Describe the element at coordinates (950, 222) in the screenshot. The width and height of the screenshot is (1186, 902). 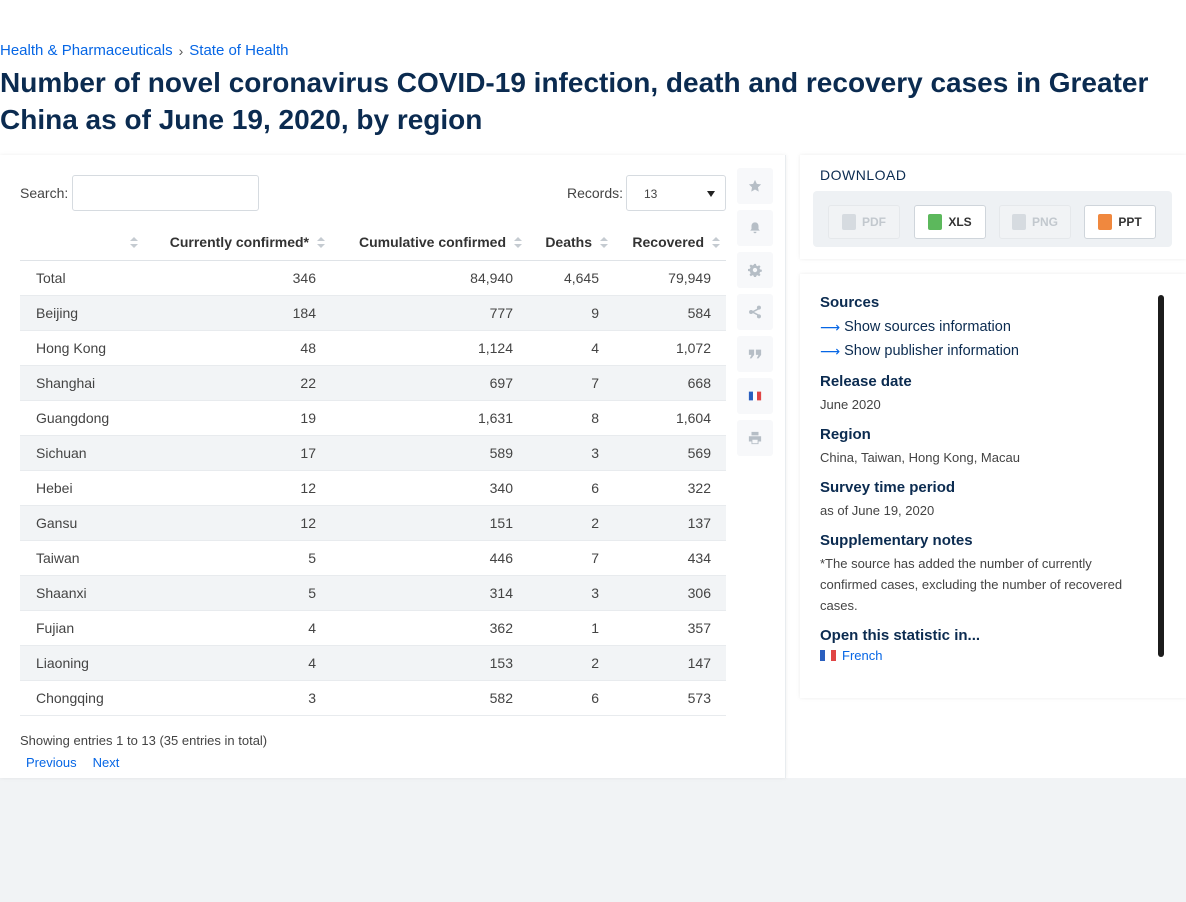
I see `download-xls-button: XLS` at that location.